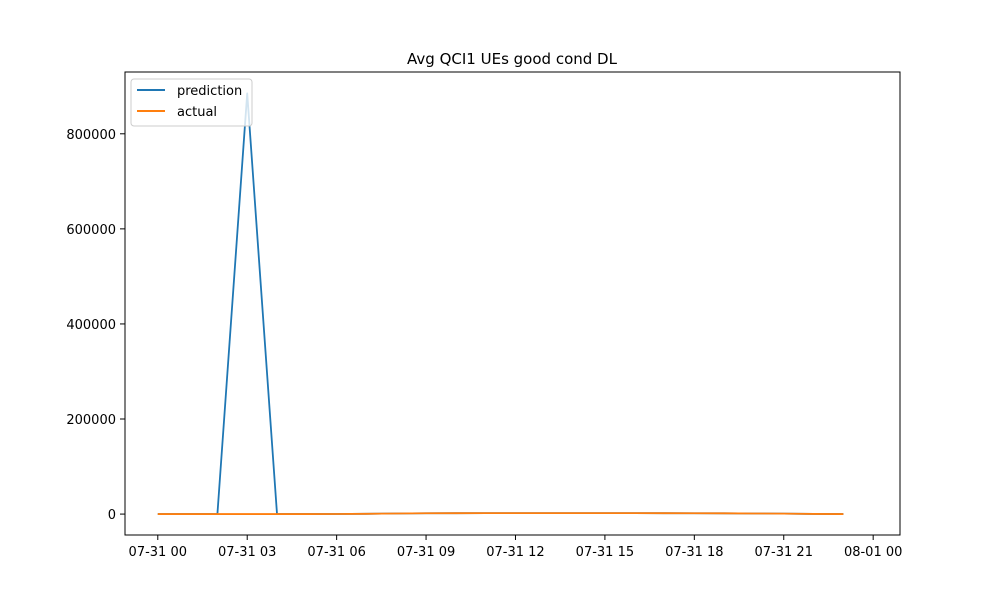 This screenshot has height=600, width=1000. I want to click on y-tick-label: 0, so click(112, 515).